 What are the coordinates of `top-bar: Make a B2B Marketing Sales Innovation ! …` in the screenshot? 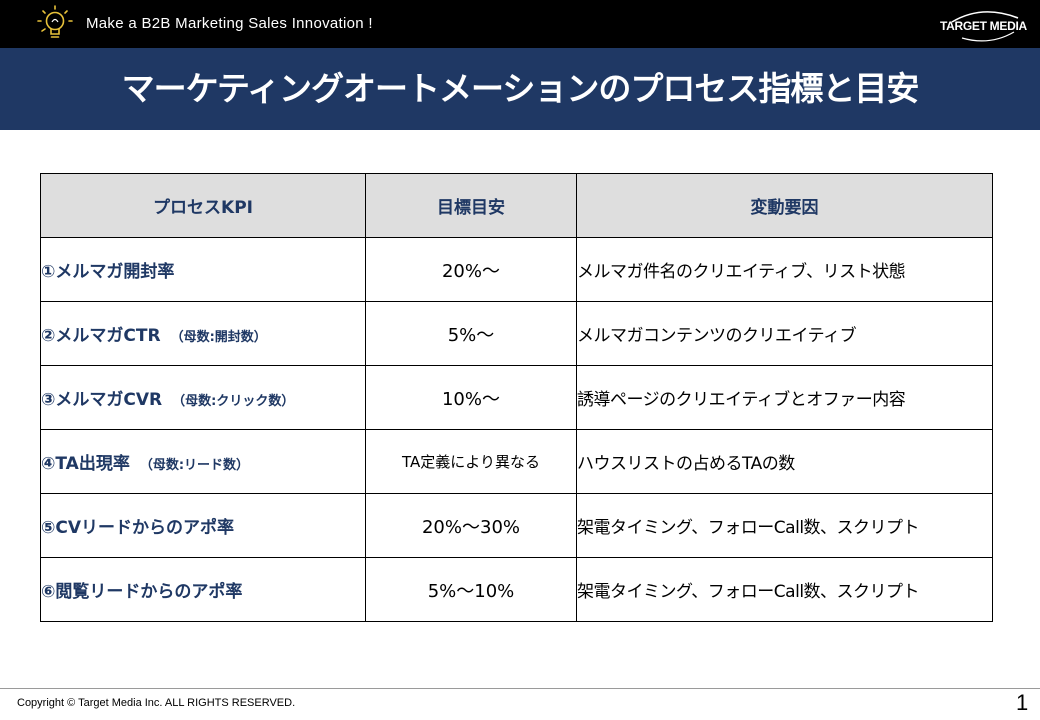 It's located at (520, 24).